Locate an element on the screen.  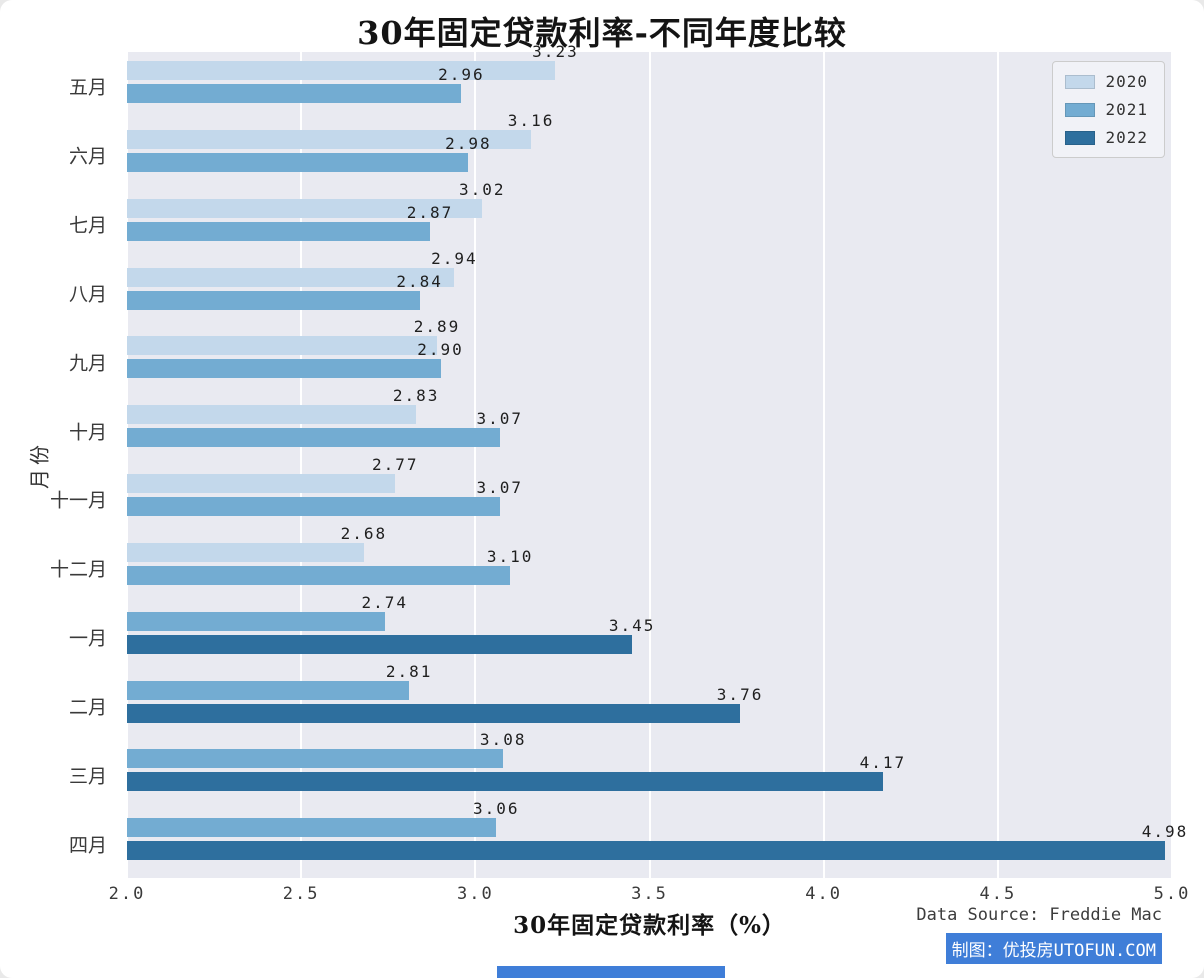
bar-value-label: 4.98 is located at coordinates (1165, 832).